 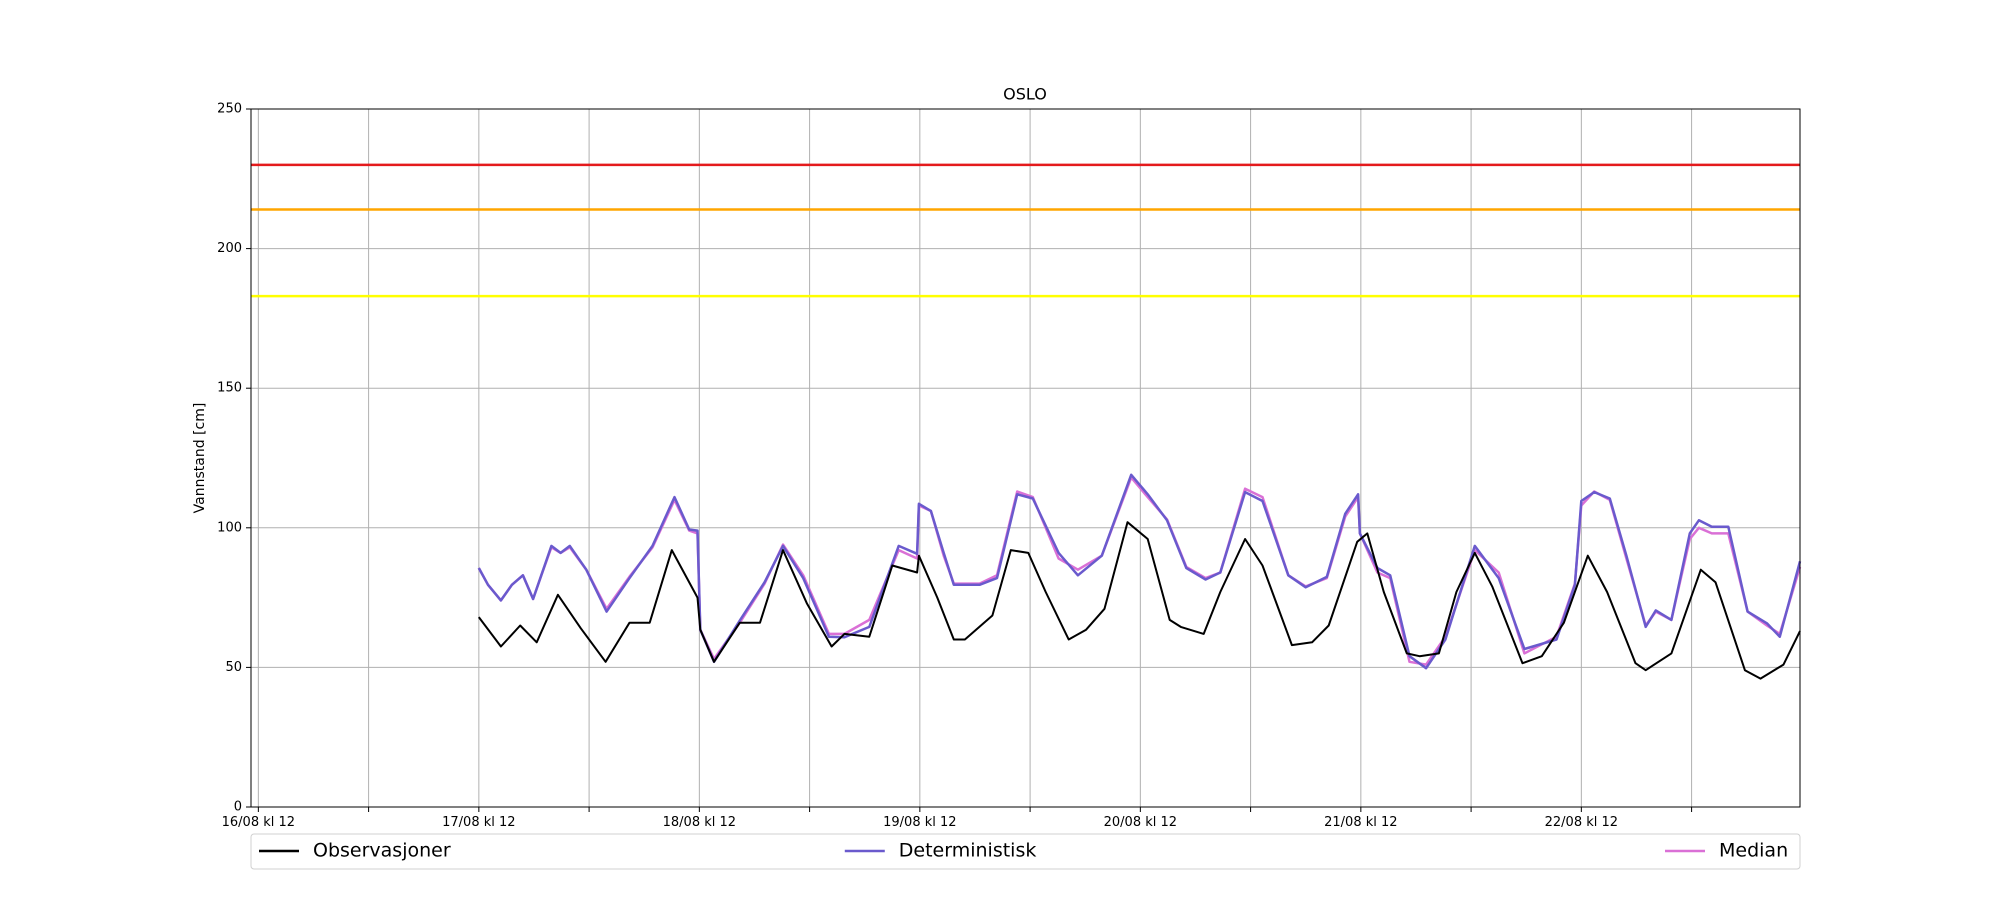 What do you see at coordinates (1753, 851) in the screenshot?
I see `legend-label: Median` at bounding box center [1753, 851].